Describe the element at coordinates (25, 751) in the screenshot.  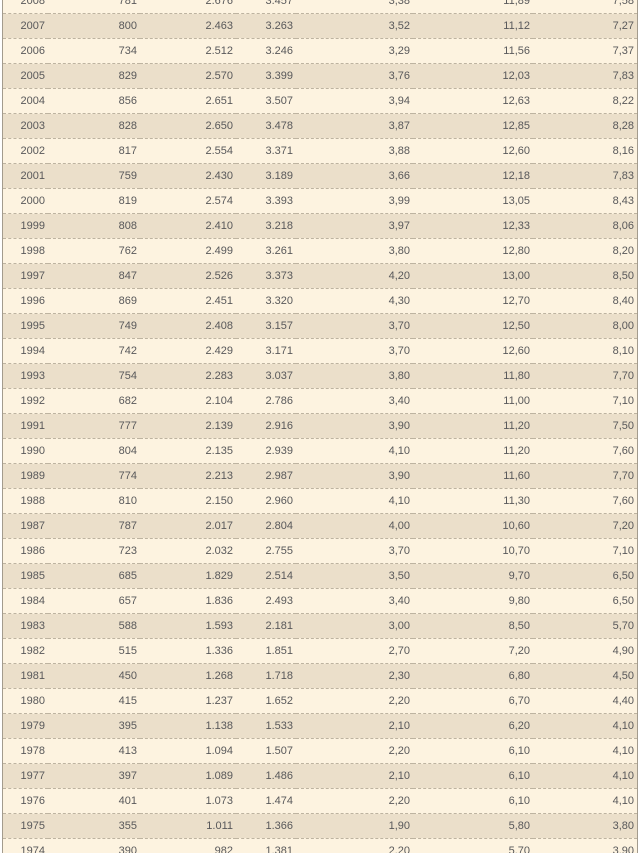
I see `year-cell: 1978` at that location.